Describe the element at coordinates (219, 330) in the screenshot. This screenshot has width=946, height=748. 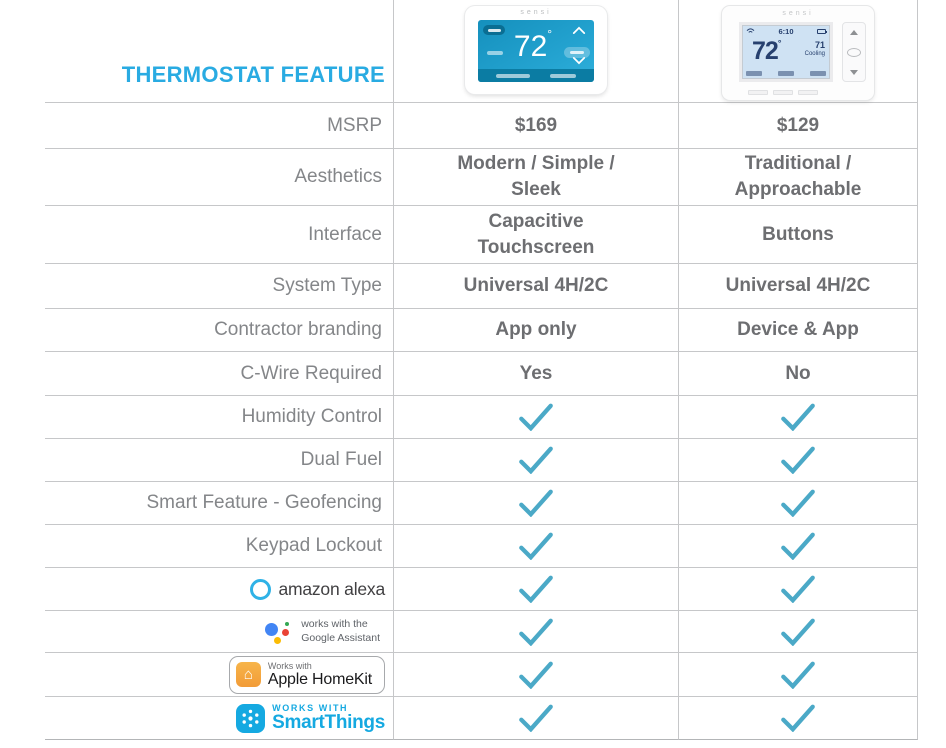
I see `feature-label: Contractor branding` at that location.